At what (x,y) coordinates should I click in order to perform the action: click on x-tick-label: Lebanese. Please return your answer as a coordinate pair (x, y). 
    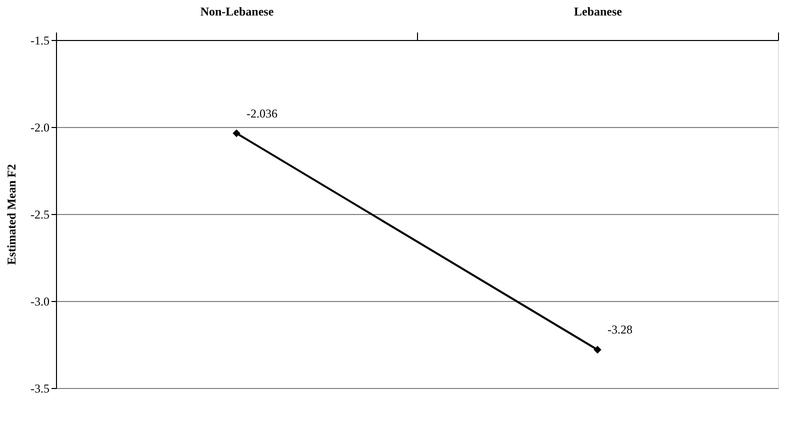
    Looking at the image, I should click on (598, 11).